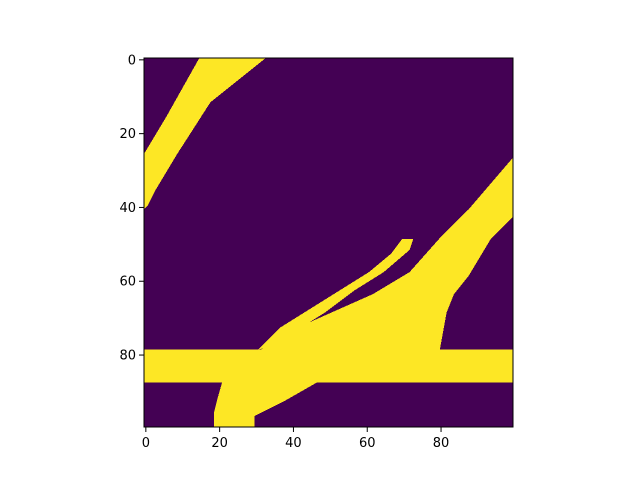 Image resolution: width=640 pixels, height=480 pixels. What do you see at coordinates (127, 282) in the screenshot?
I see `y-tick-label: 60` at bounding box center [127, 282].